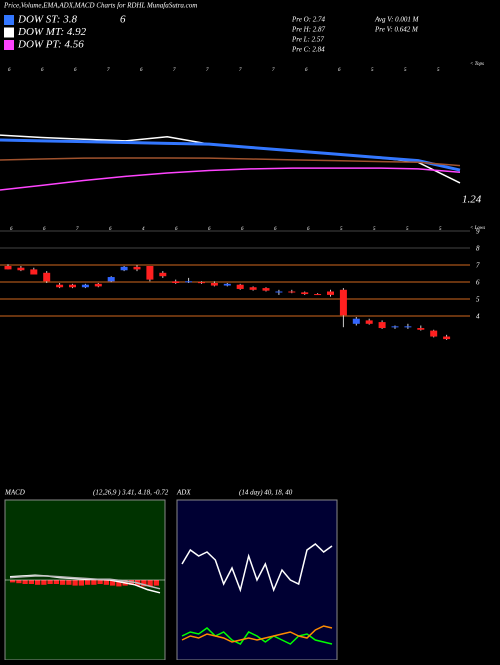 The height and width of the screenshot is (665, 500). What do you see at coordinates (47, 20) in the screenshot?
I see `legend-label: DOW ST: 3.8` at bounding box center [47, 20].